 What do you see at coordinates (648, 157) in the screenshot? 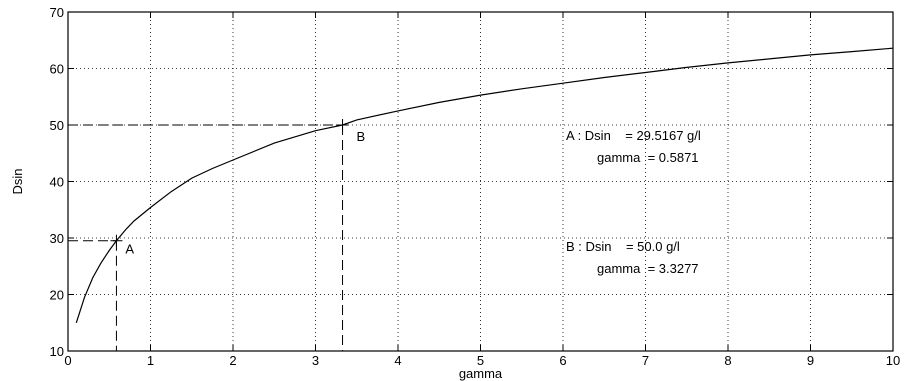
I see `annotation-a-gamma: gamma = 0.5871` at bounding box center [648, 157].